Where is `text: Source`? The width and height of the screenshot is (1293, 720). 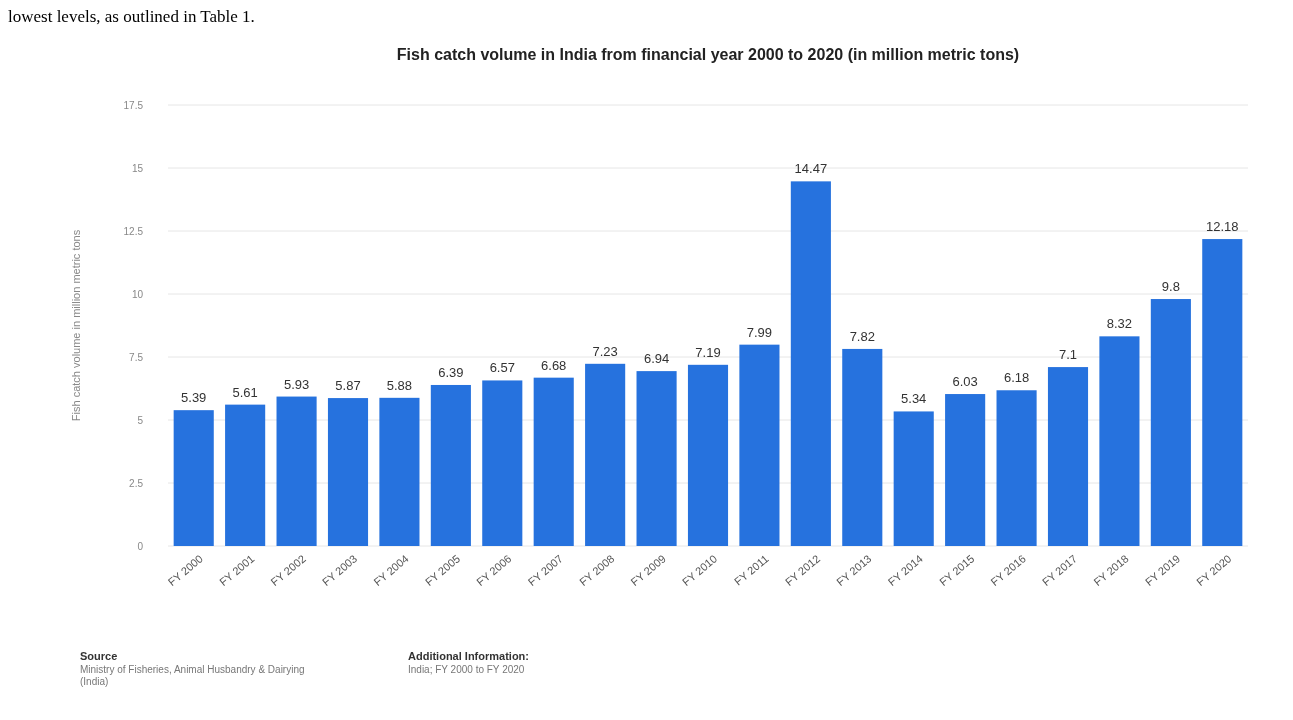
text: Source is located at coordinates (99, 656).